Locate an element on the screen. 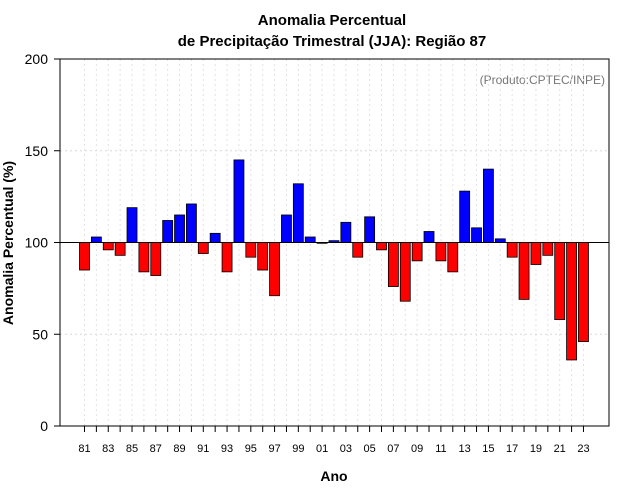 This screenshot has width=640, height=500. x-tick-label: 95 is located at coordinates (251, 449).